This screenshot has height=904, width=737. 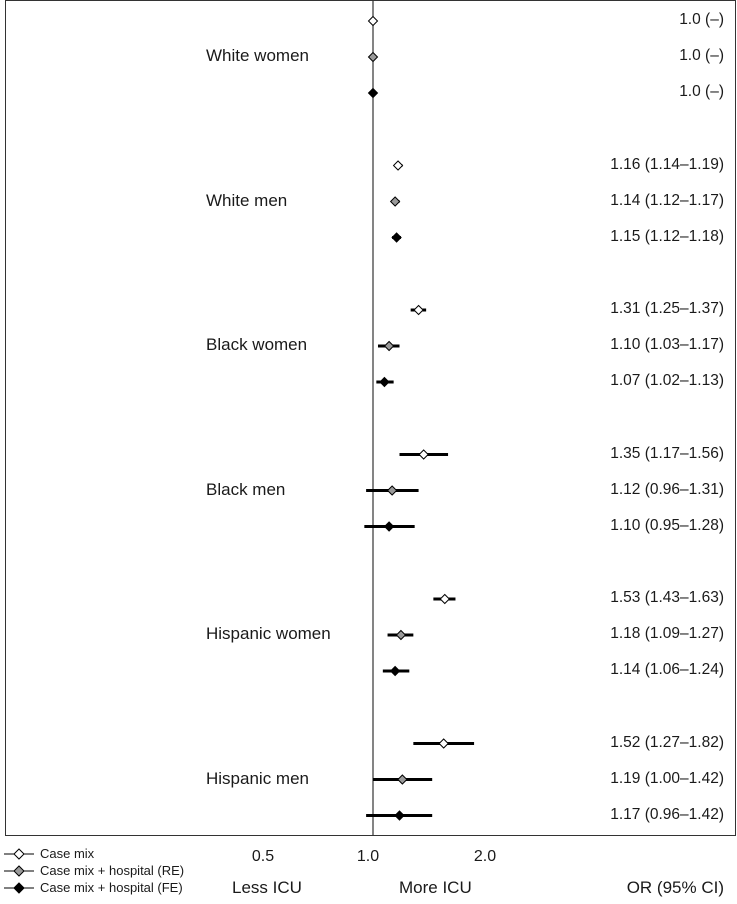 What do you see at coordinates (667, 669) in the screenshot?
I see `or-ci-label: 1.14 (1.06–1.24)` at bounding box center [667, 669].